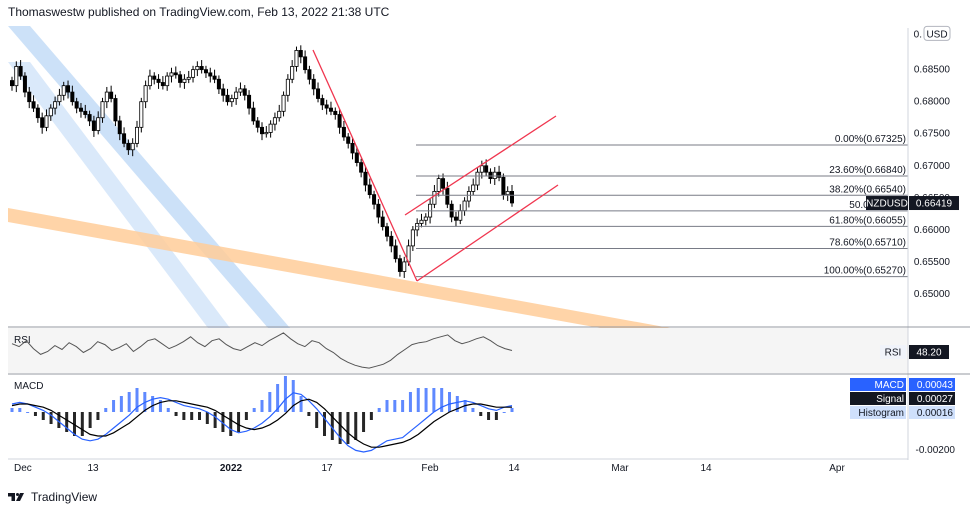 The image size is (975, 514). What do you see at coordinates (865, 271) in the screenshot?
I see `fib-level-label: 100.00%(0.65270)` at bounding box center [865, 271].